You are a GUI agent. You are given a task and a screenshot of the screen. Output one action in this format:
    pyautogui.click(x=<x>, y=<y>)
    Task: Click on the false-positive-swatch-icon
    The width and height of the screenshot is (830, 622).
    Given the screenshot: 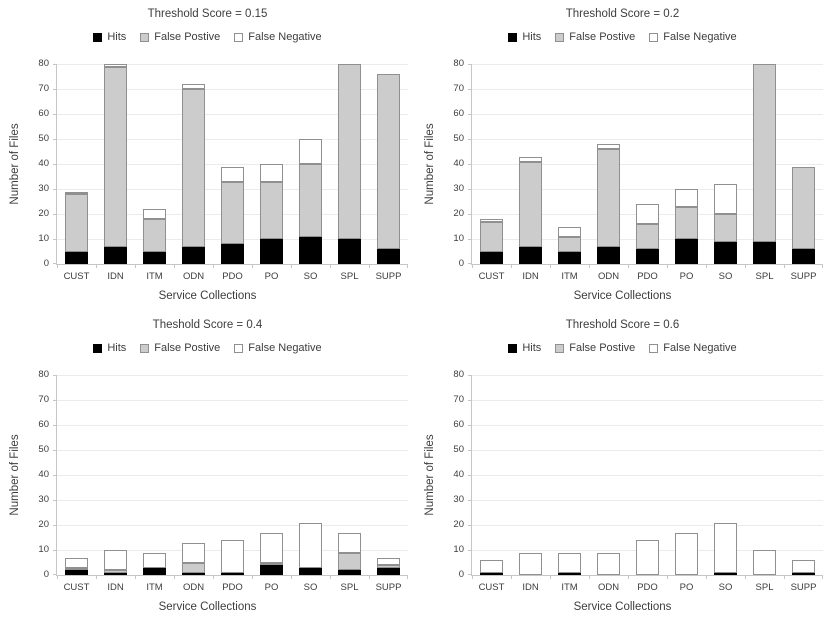 What is the action you would take?
    pyautogui.click(x=560, y=348)
    